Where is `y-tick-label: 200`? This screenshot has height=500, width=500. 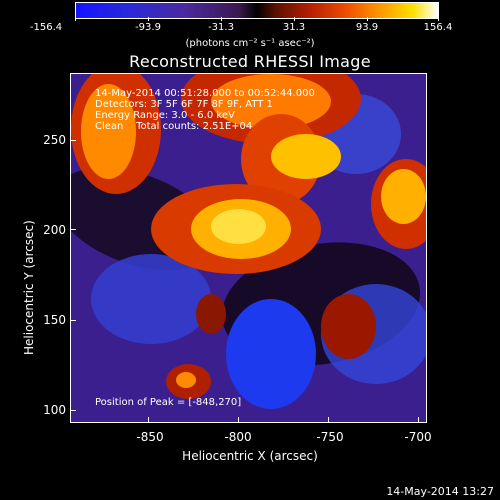 y-tick-label: 200 is located at coordinates (54, 230).